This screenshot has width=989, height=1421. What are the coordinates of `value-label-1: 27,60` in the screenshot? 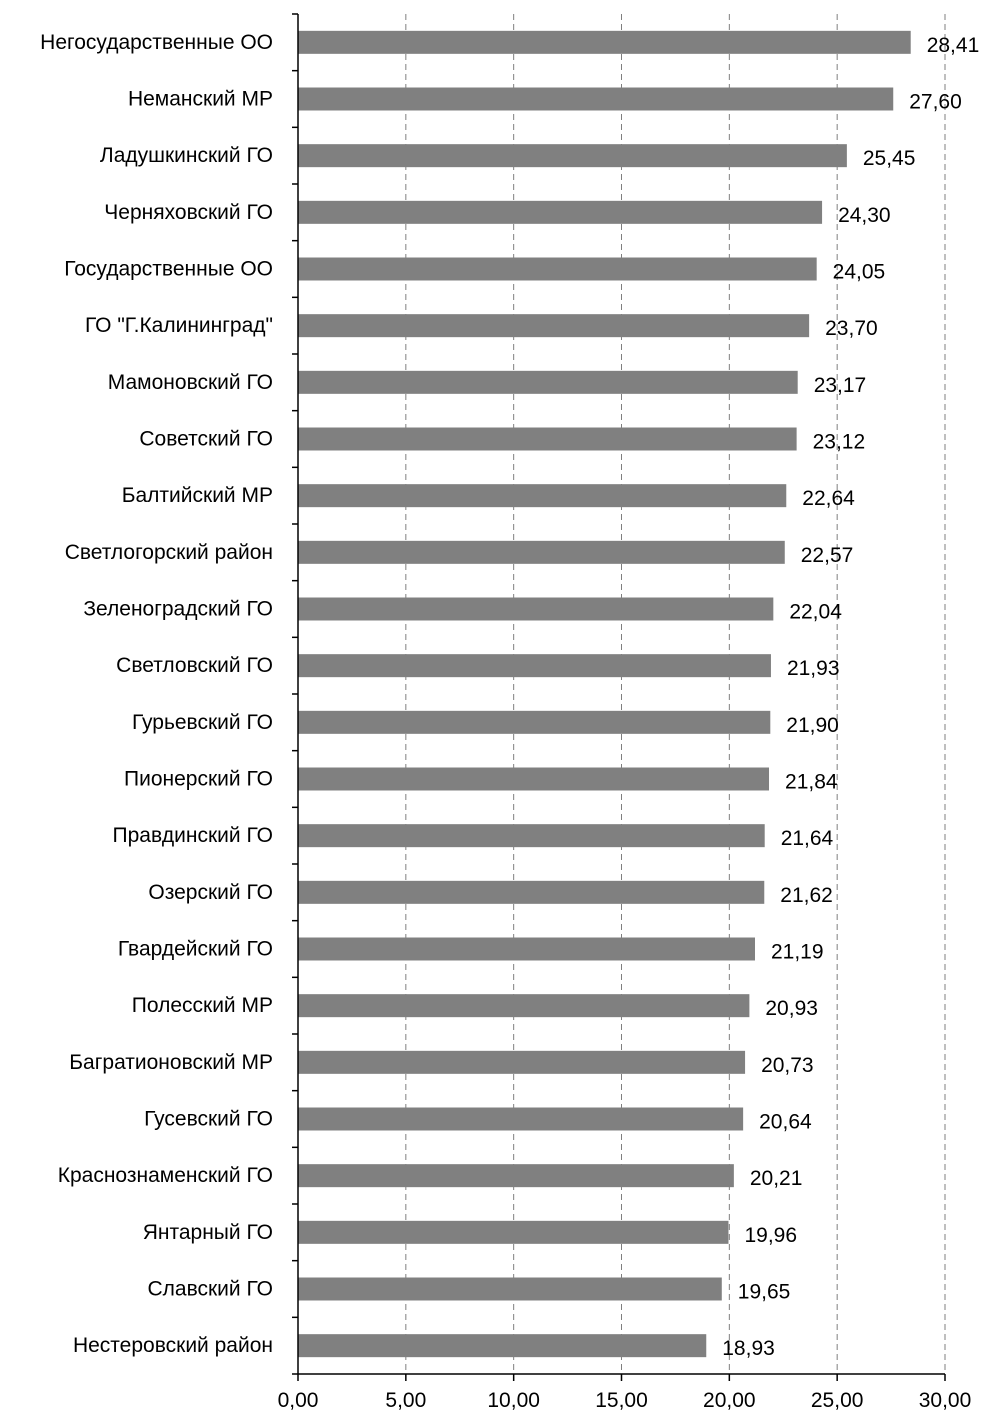 It's located at (935, 102).